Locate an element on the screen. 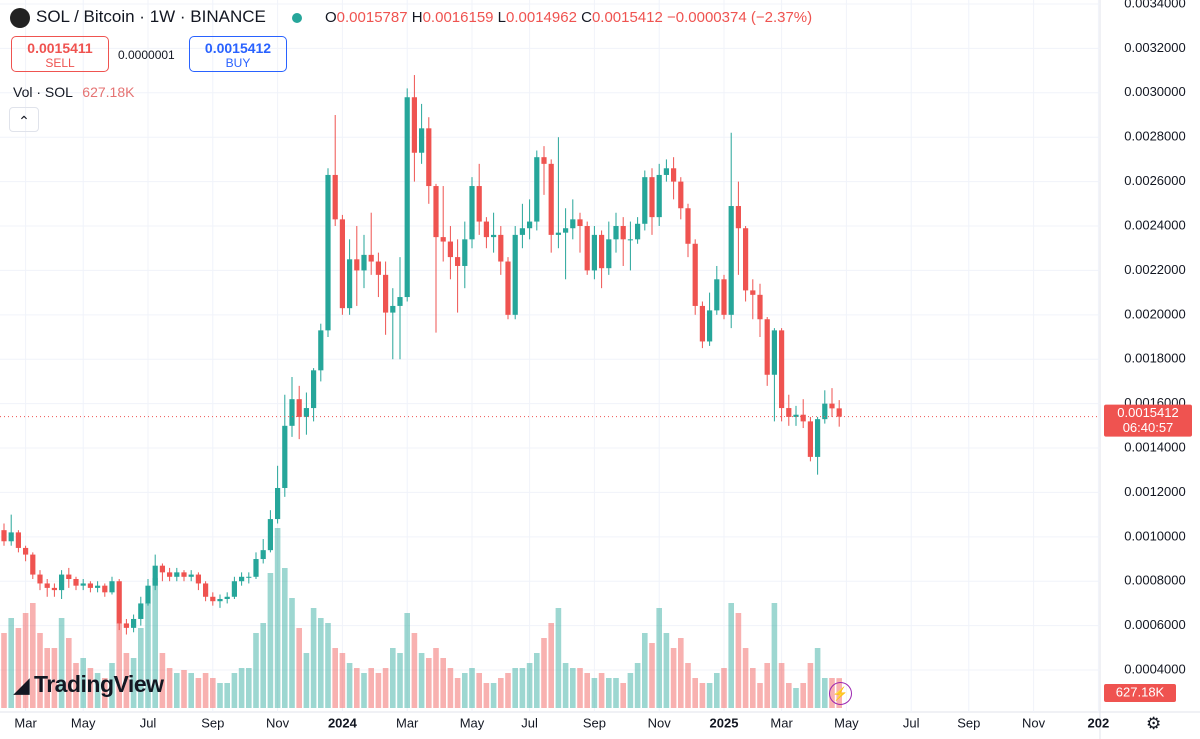  ohlc-letter: H is located at coordinates (417, 17).